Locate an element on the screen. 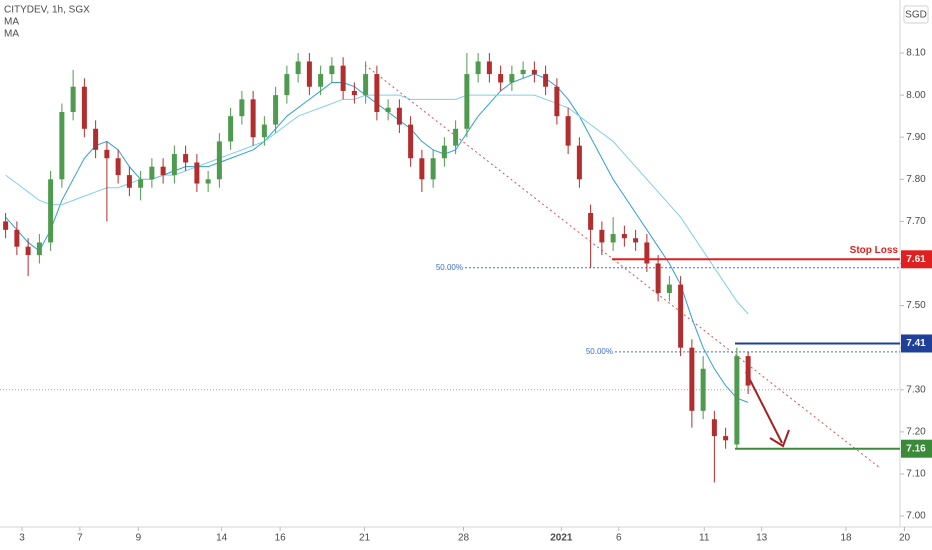  x-tick-label: 11 is located at coordinates (704, 538).